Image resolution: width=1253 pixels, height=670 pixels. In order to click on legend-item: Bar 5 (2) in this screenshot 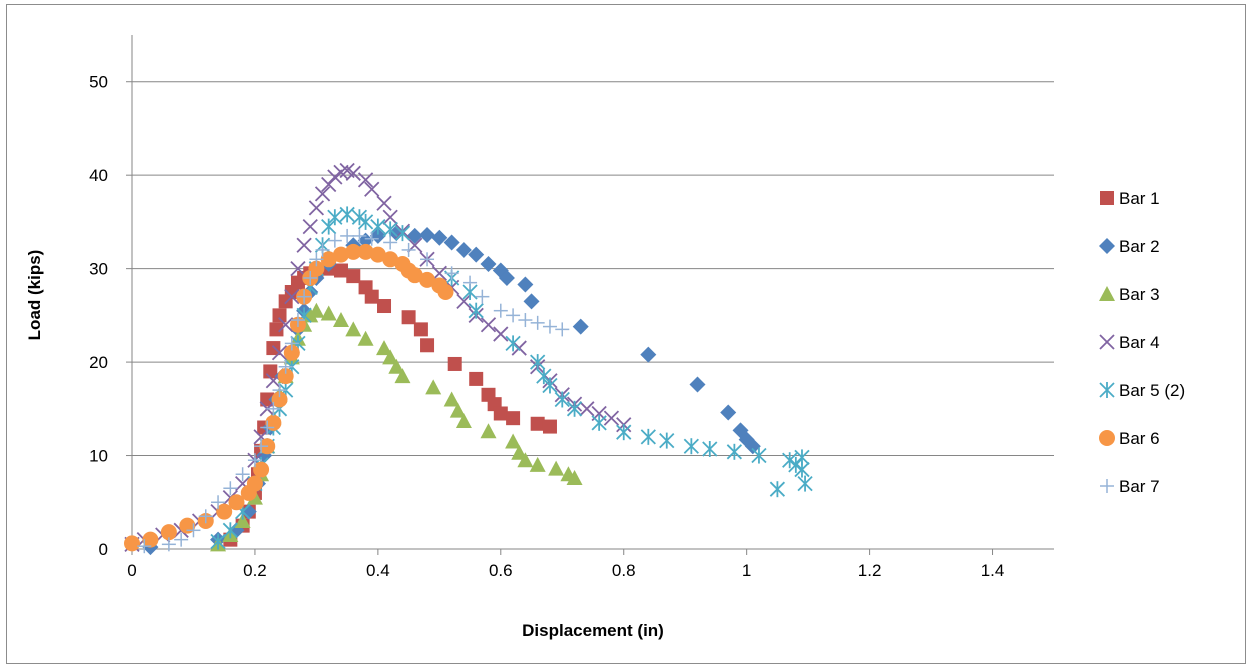, I will do `click(1142, 390)`.